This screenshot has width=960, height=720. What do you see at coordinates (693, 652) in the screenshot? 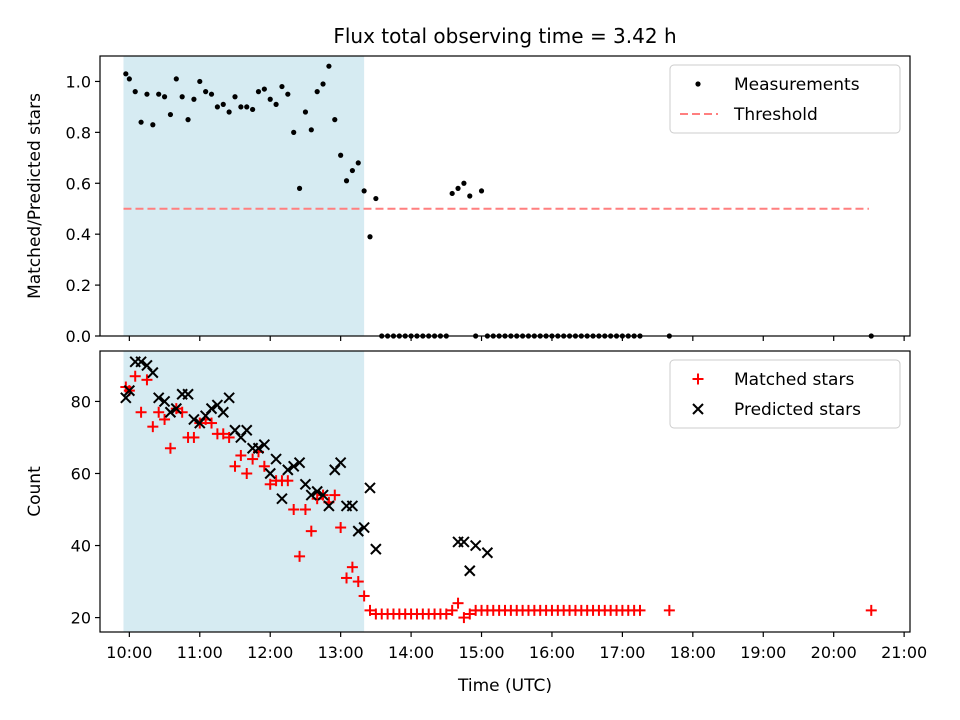
I see `x-tick-label: 18:00` at bounding box center [693, 652].